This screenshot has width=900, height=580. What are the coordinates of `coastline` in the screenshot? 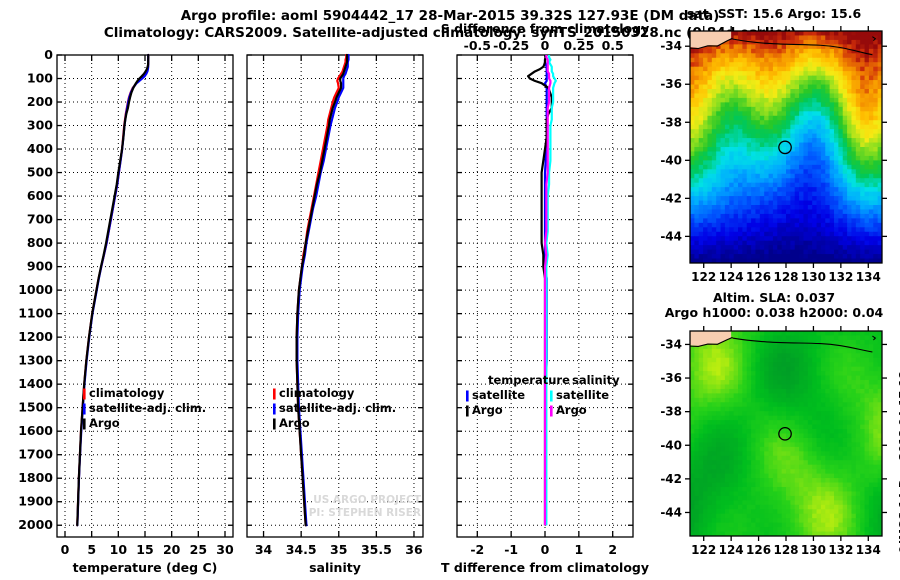 It's located at (802, 47).